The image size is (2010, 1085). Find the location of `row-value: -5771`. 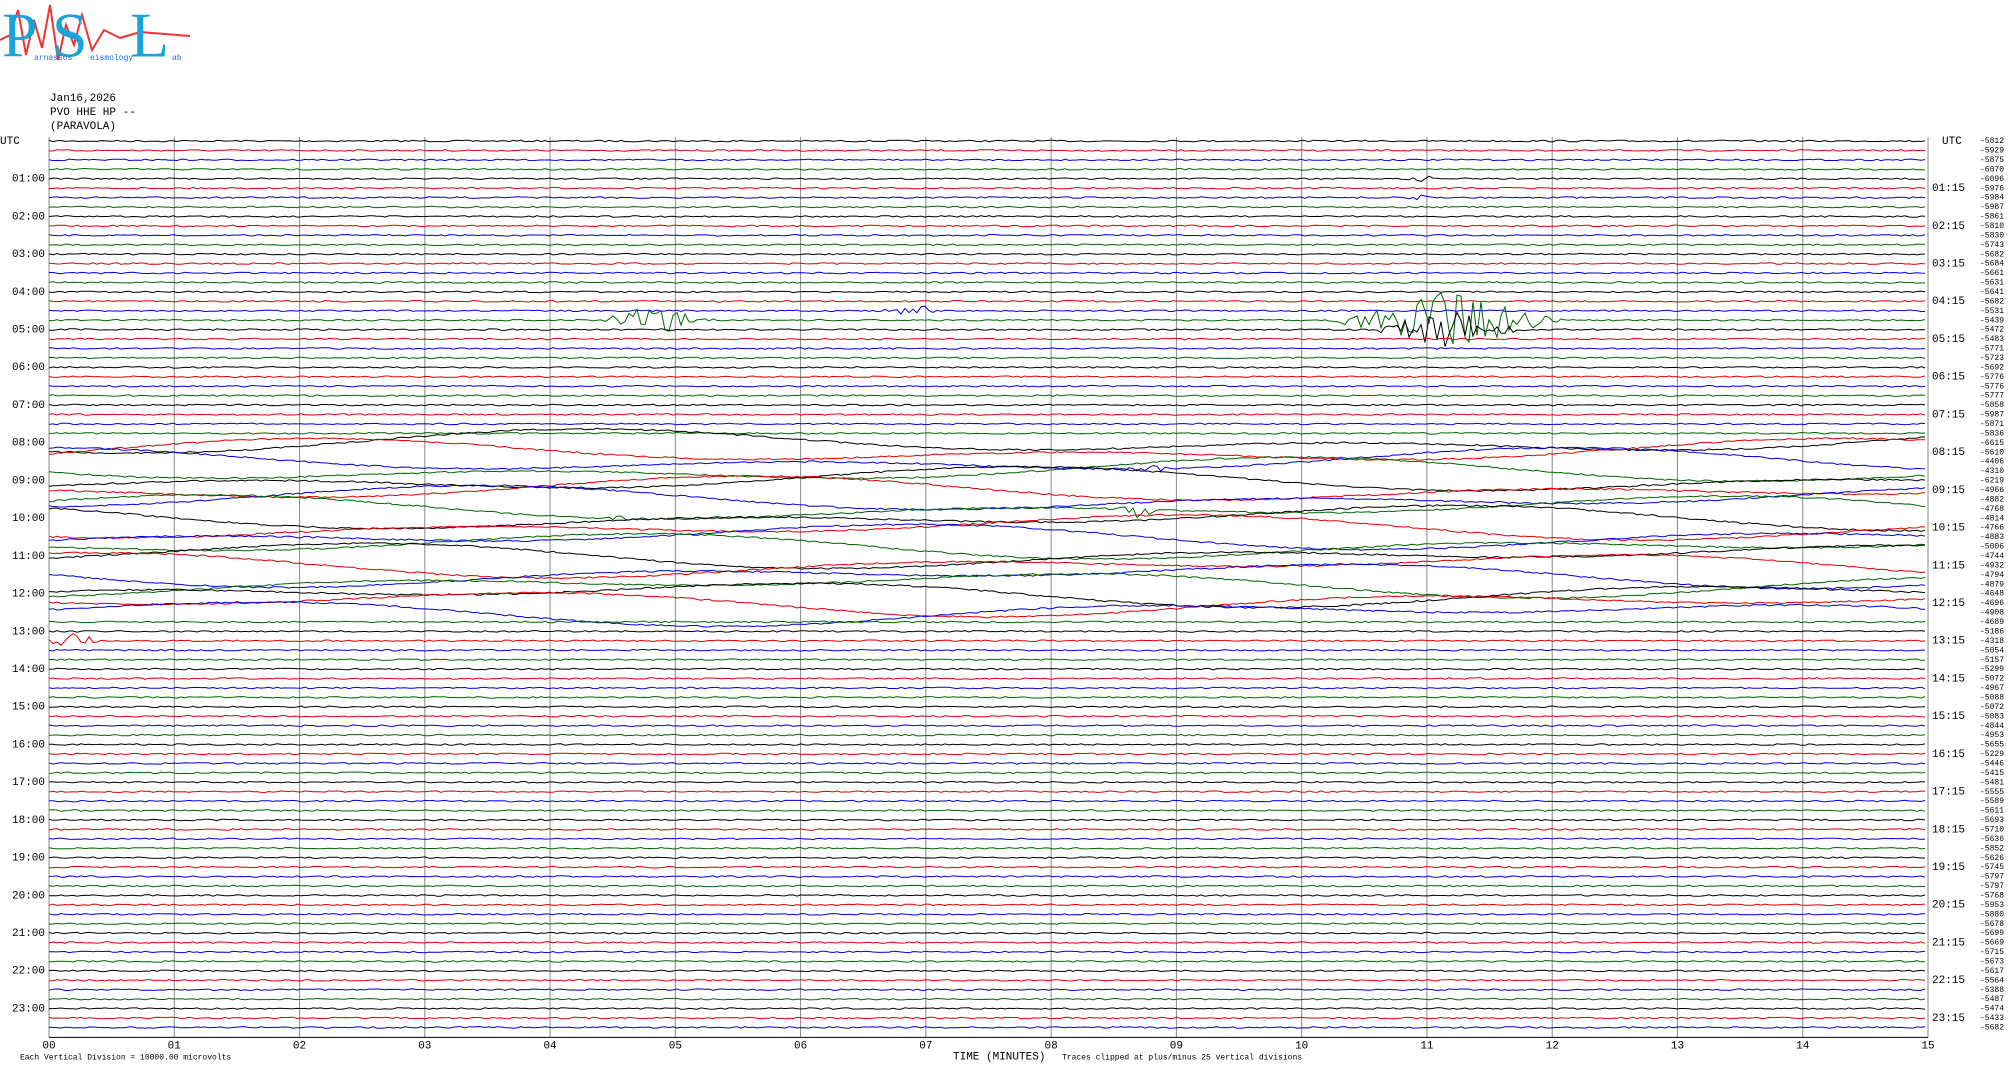

row-value: -5771 is located at coordinates (1992, 349).